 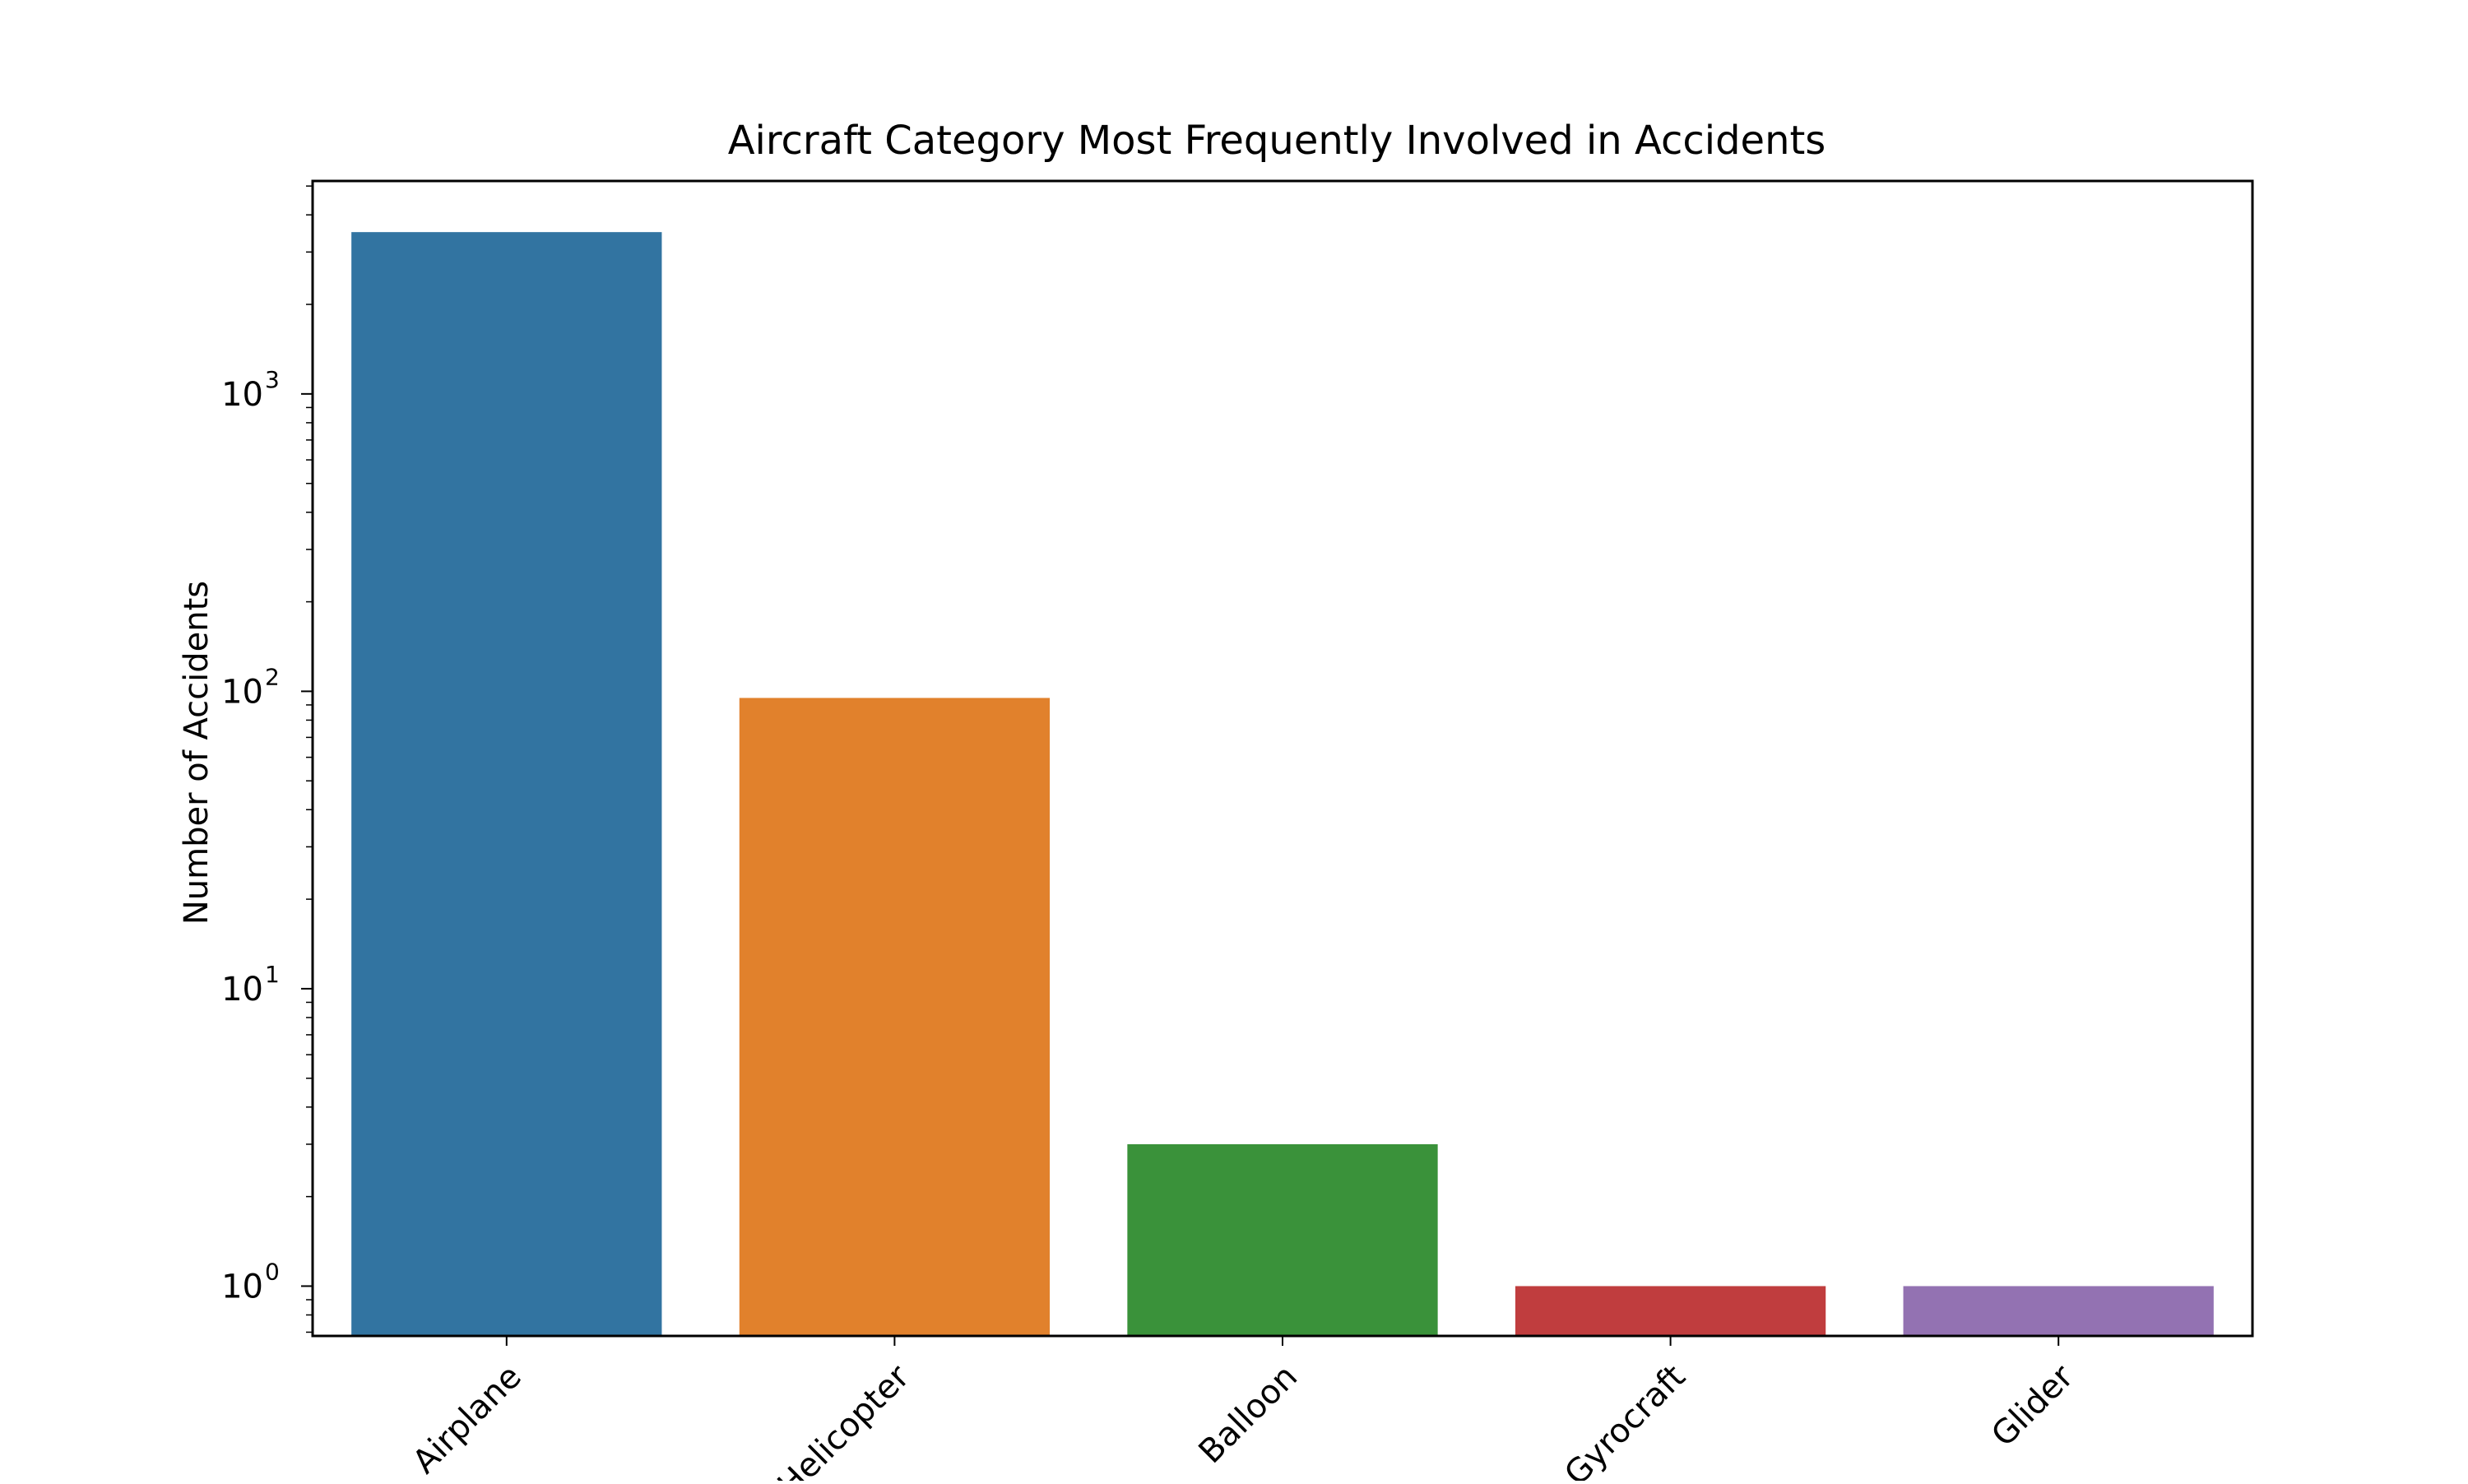 I want to click on x-tick-label-helicopter: Helicopter, so click(x=844, y=1419).